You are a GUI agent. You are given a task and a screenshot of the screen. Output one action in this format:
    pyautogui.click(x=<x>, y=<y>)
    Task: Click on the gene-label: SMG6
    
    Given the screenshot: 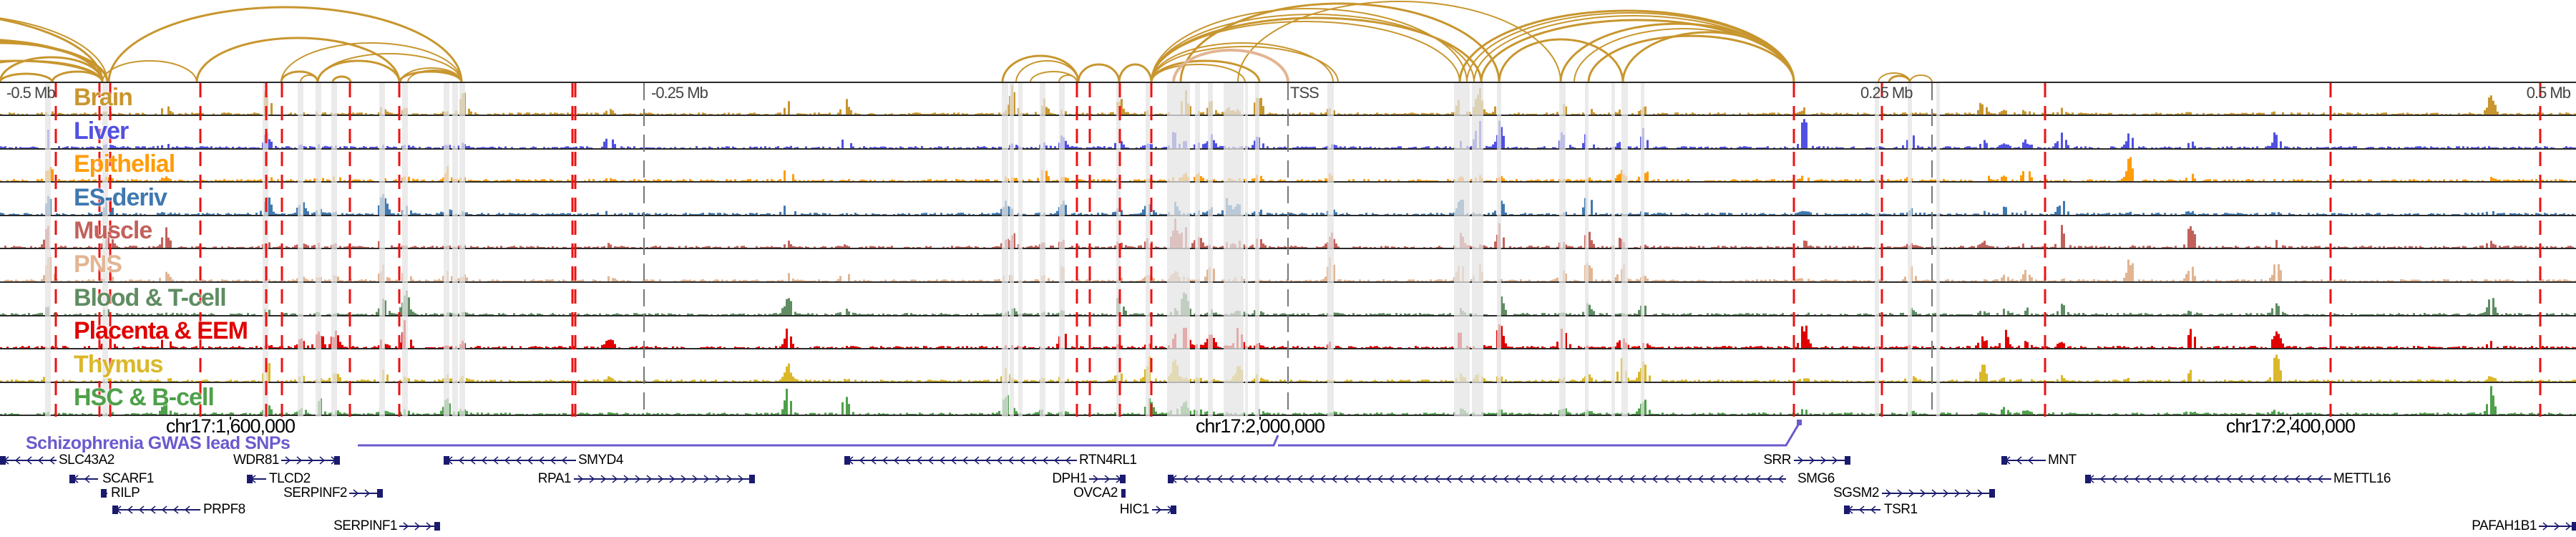 What is the action you would take?
    pyautogui.click(x=1816, y=478)
    